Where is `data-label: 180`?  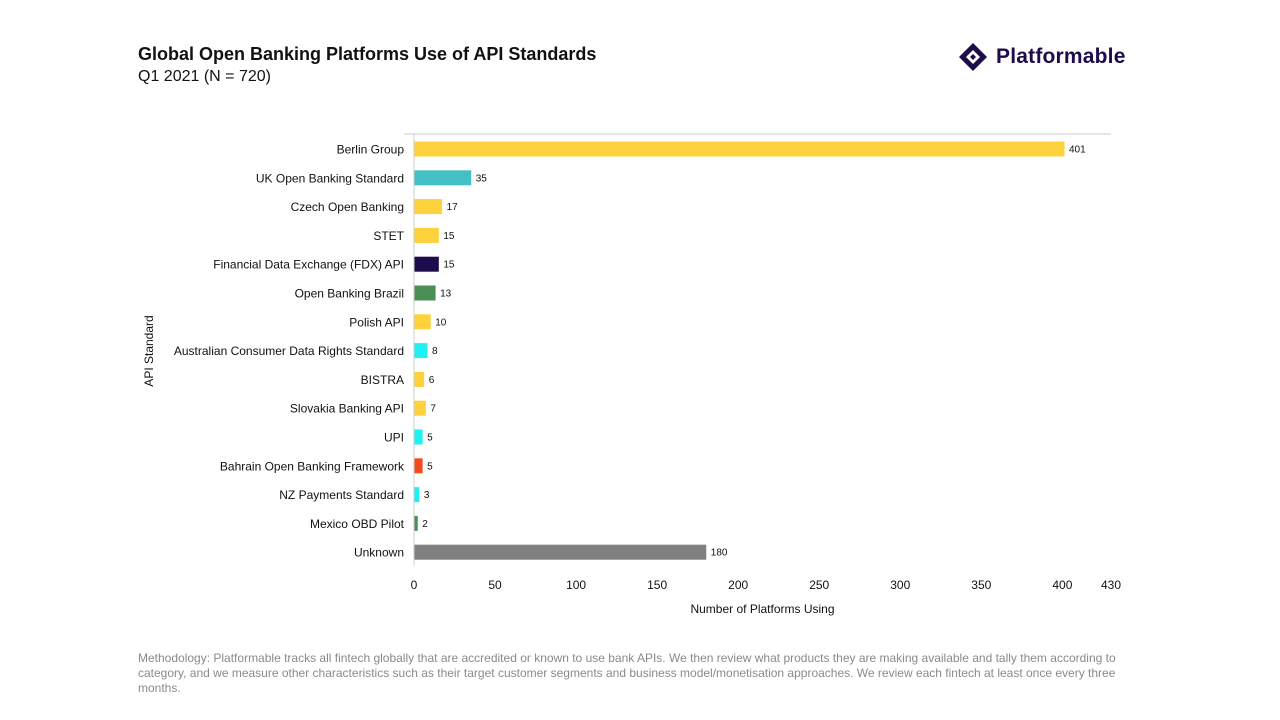
data-label: 180 is located at coordinates (719, 553).